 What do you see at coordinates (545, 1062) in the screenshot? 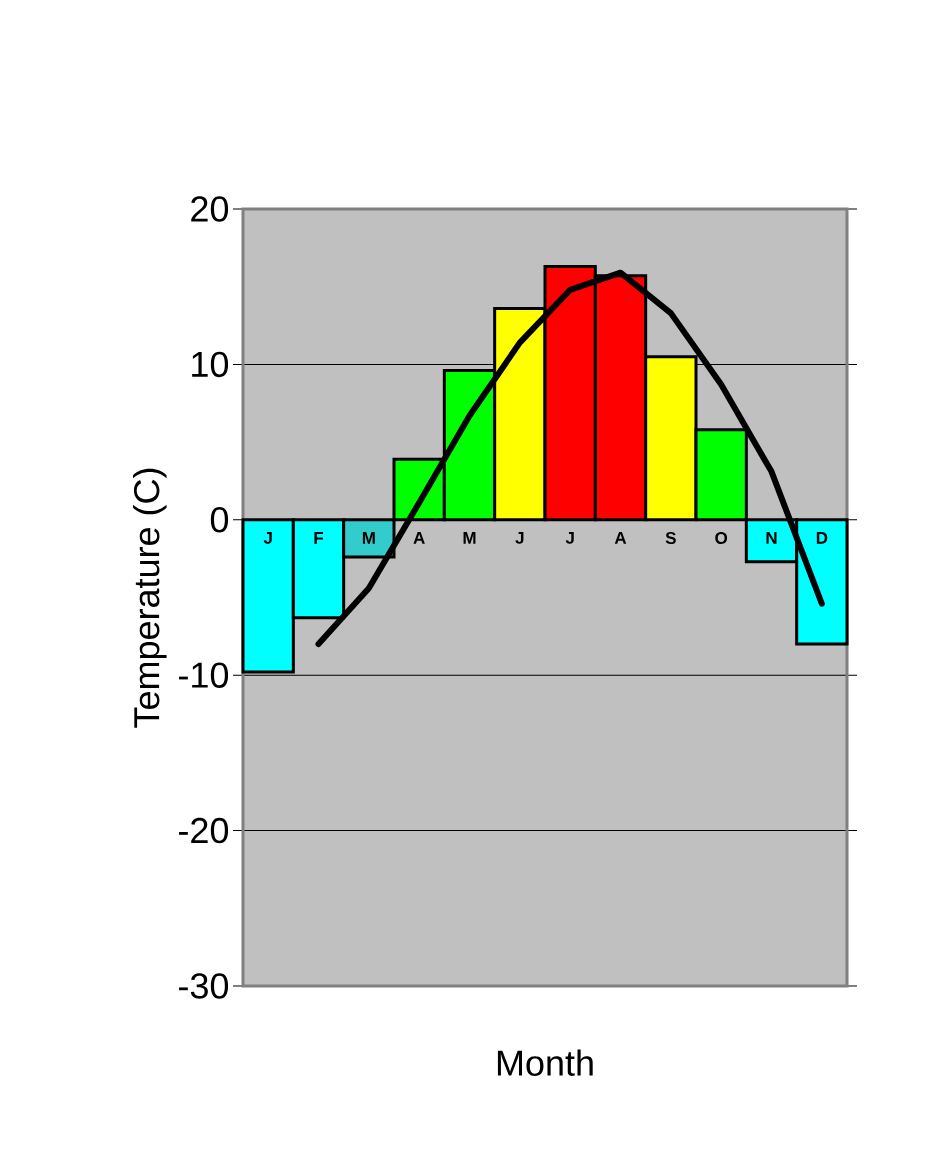
I see `x-axis-title: Month` at bounding box center [545, 1062].